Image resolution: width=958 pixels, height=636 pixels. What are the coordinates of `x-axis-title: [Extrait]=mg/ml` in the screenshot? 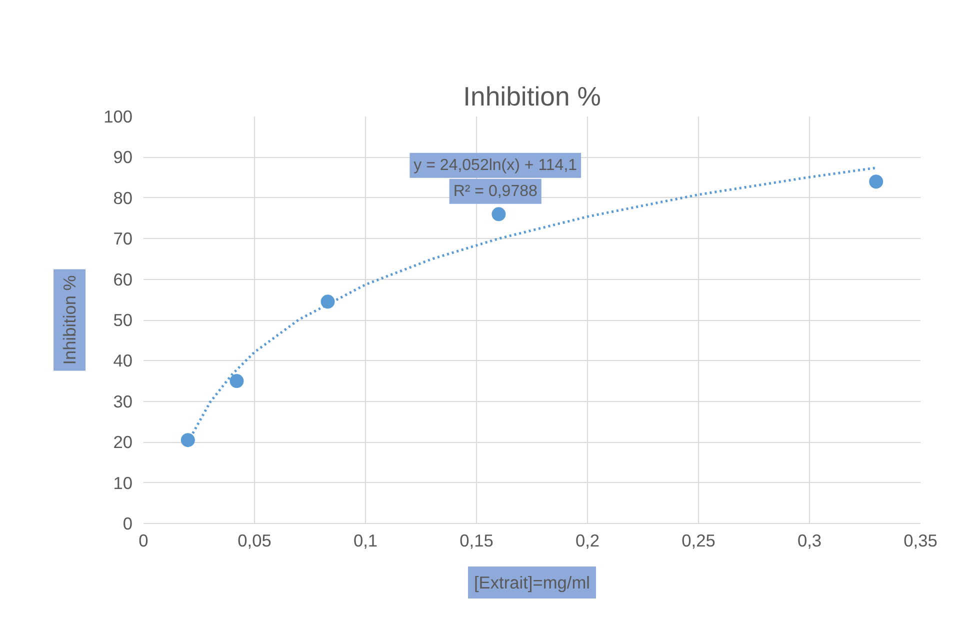 It's located at (532, 582).